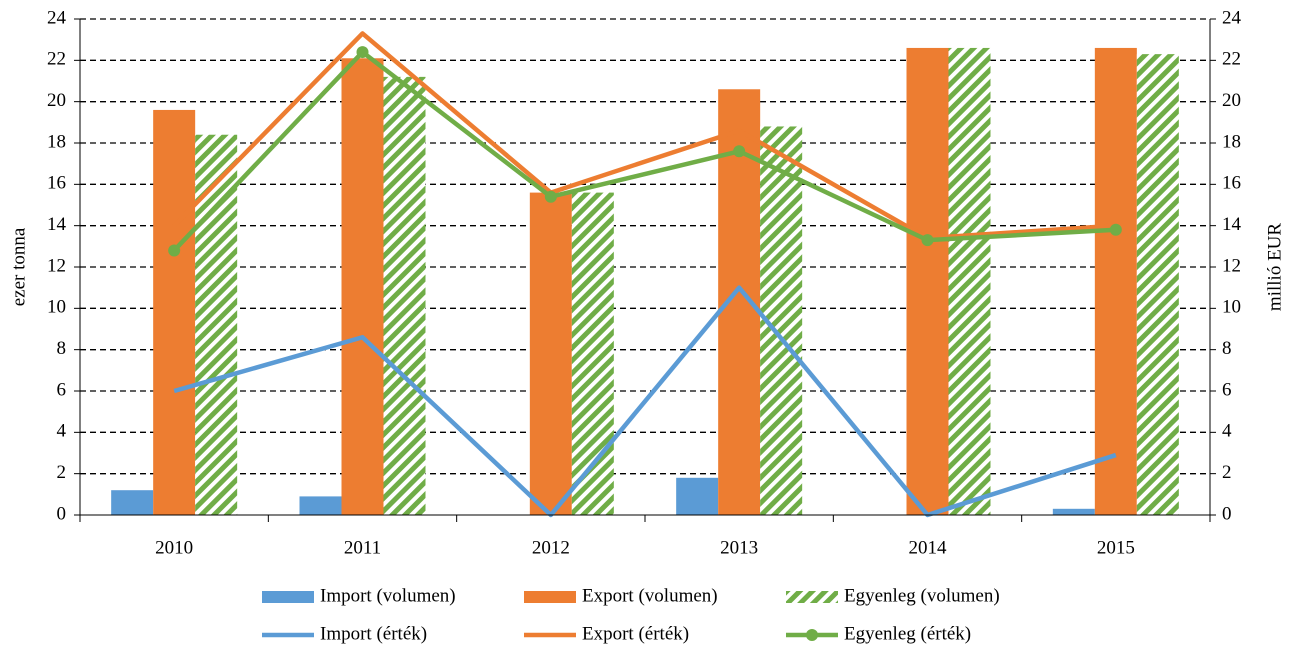 The width and height of the screenshot is (1295, 652). What do you see at coordinates (1227, 472) in the screenshot?
I see `y2-tick-label: 2` at bounding box center [1227, 472].